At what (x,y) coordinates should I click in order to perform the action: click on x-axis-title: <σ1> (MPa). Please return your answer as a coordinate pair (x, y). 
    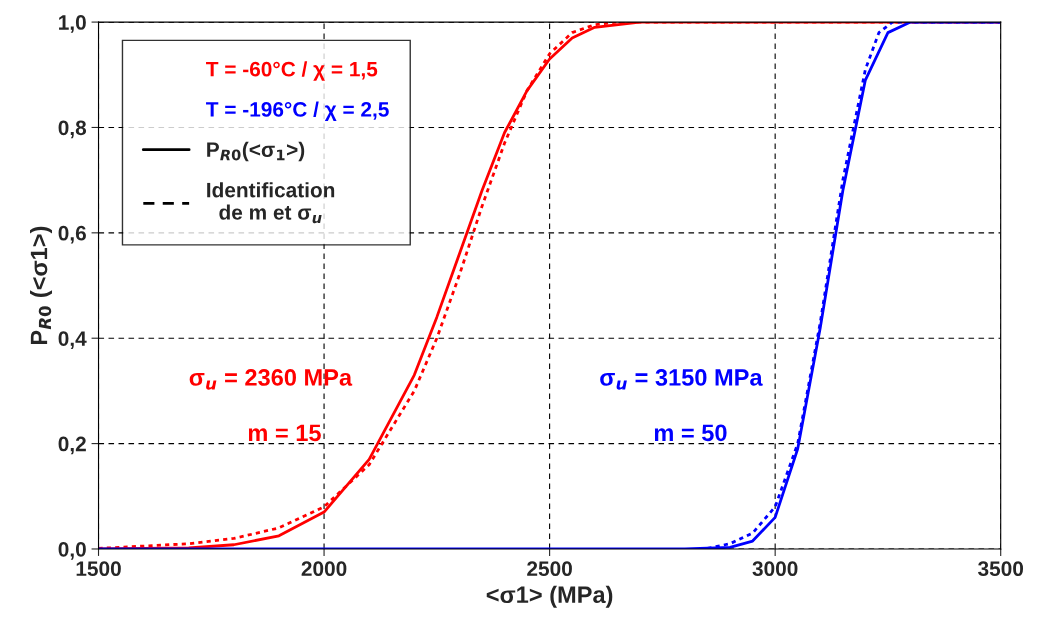
    Looking at the image, I should click on (549, 596).